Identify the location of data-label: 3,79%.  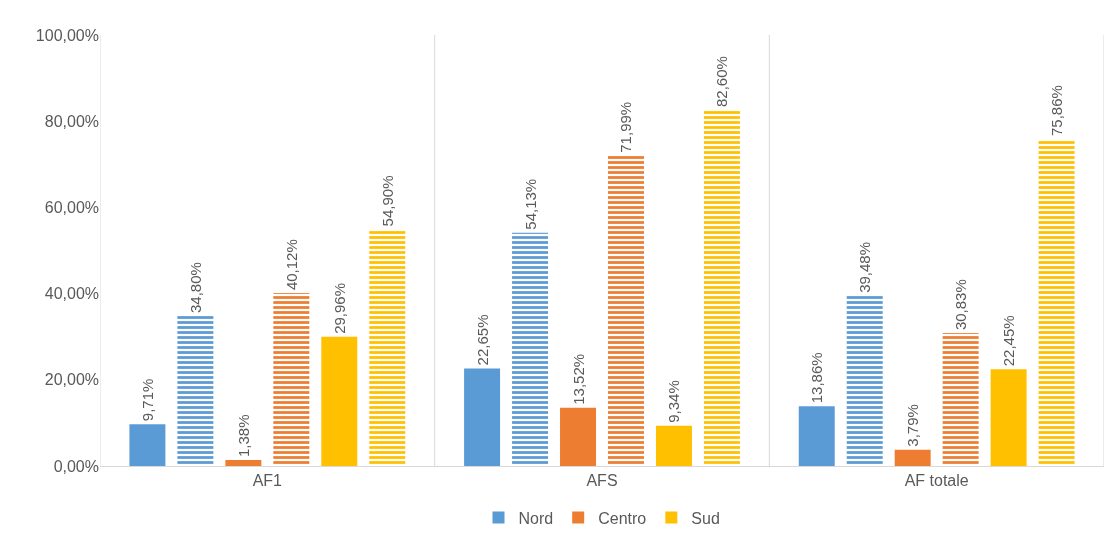
(913, 425).